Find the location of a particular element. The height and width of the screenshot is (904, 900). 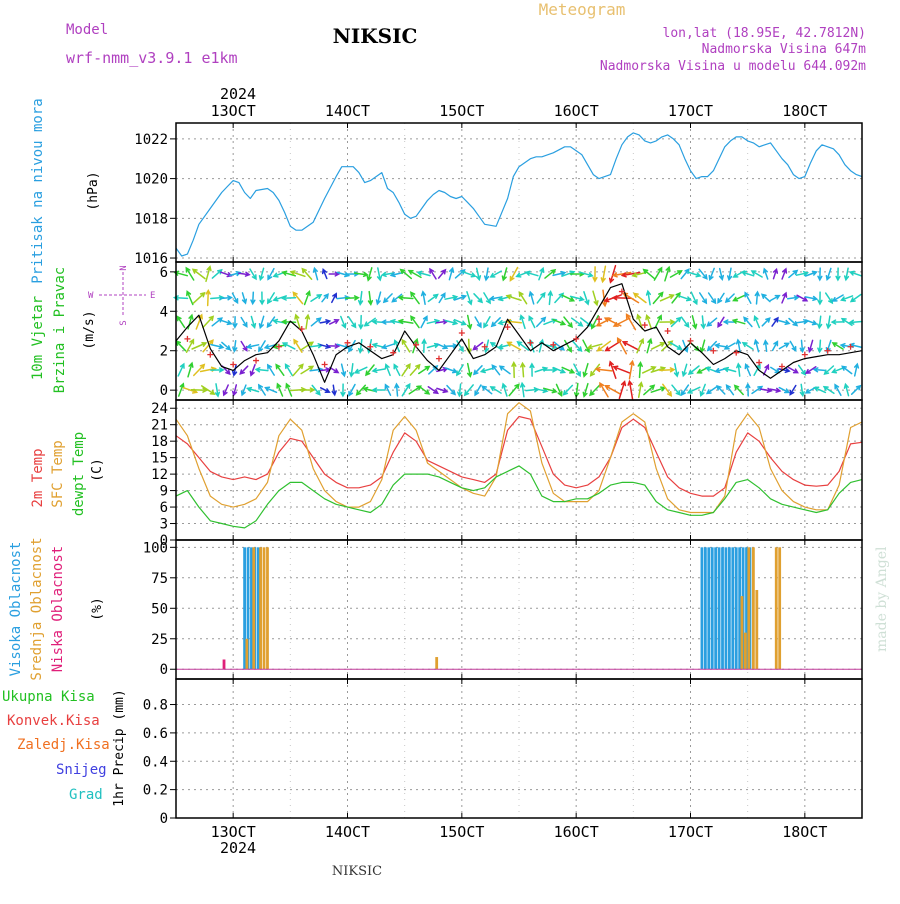

temp_2m-line is located at coordinates (519, 456).